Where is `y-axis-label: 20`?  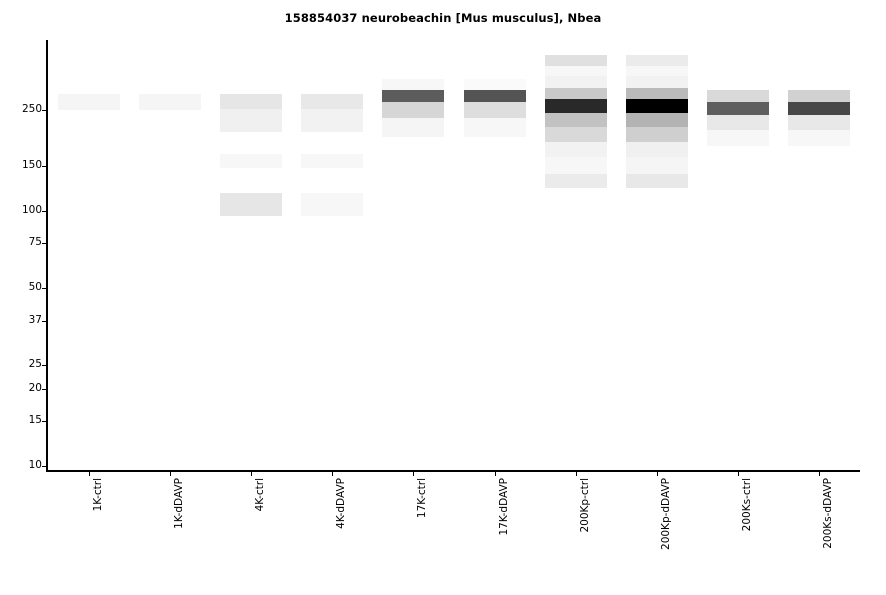
y-axis-label: 20 is located at coordinates (35, 388).